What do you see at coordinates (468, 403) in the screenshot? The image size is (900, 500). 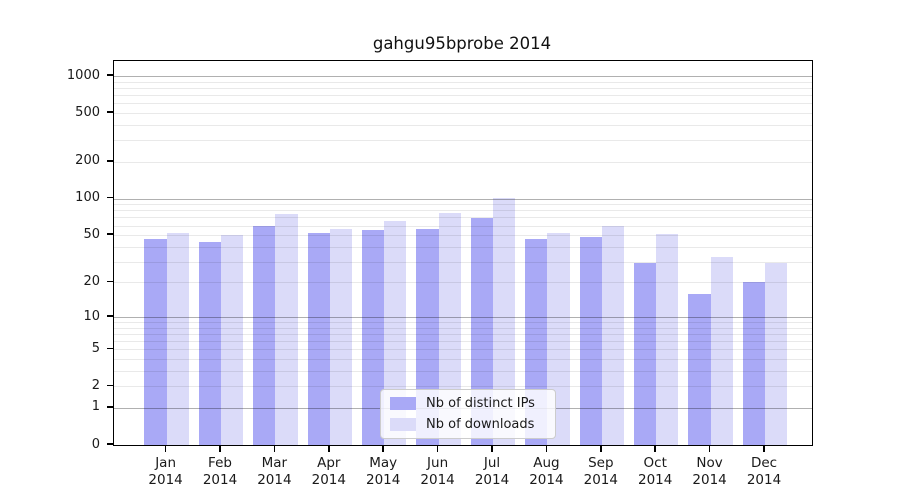 I see `legend-item-distinct-ips: Nb of distinct IPs` at bounding box center [468, 403].